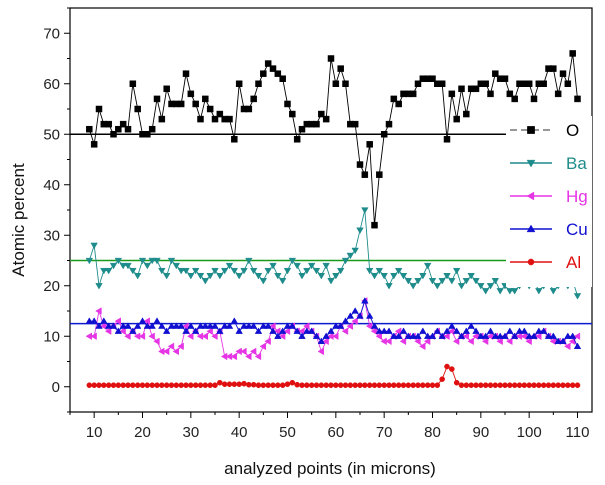  What do you see at coordinates (480, 432) in the screenshot?
I see `x-tick-label: 90` at bounding box center [480, 432].